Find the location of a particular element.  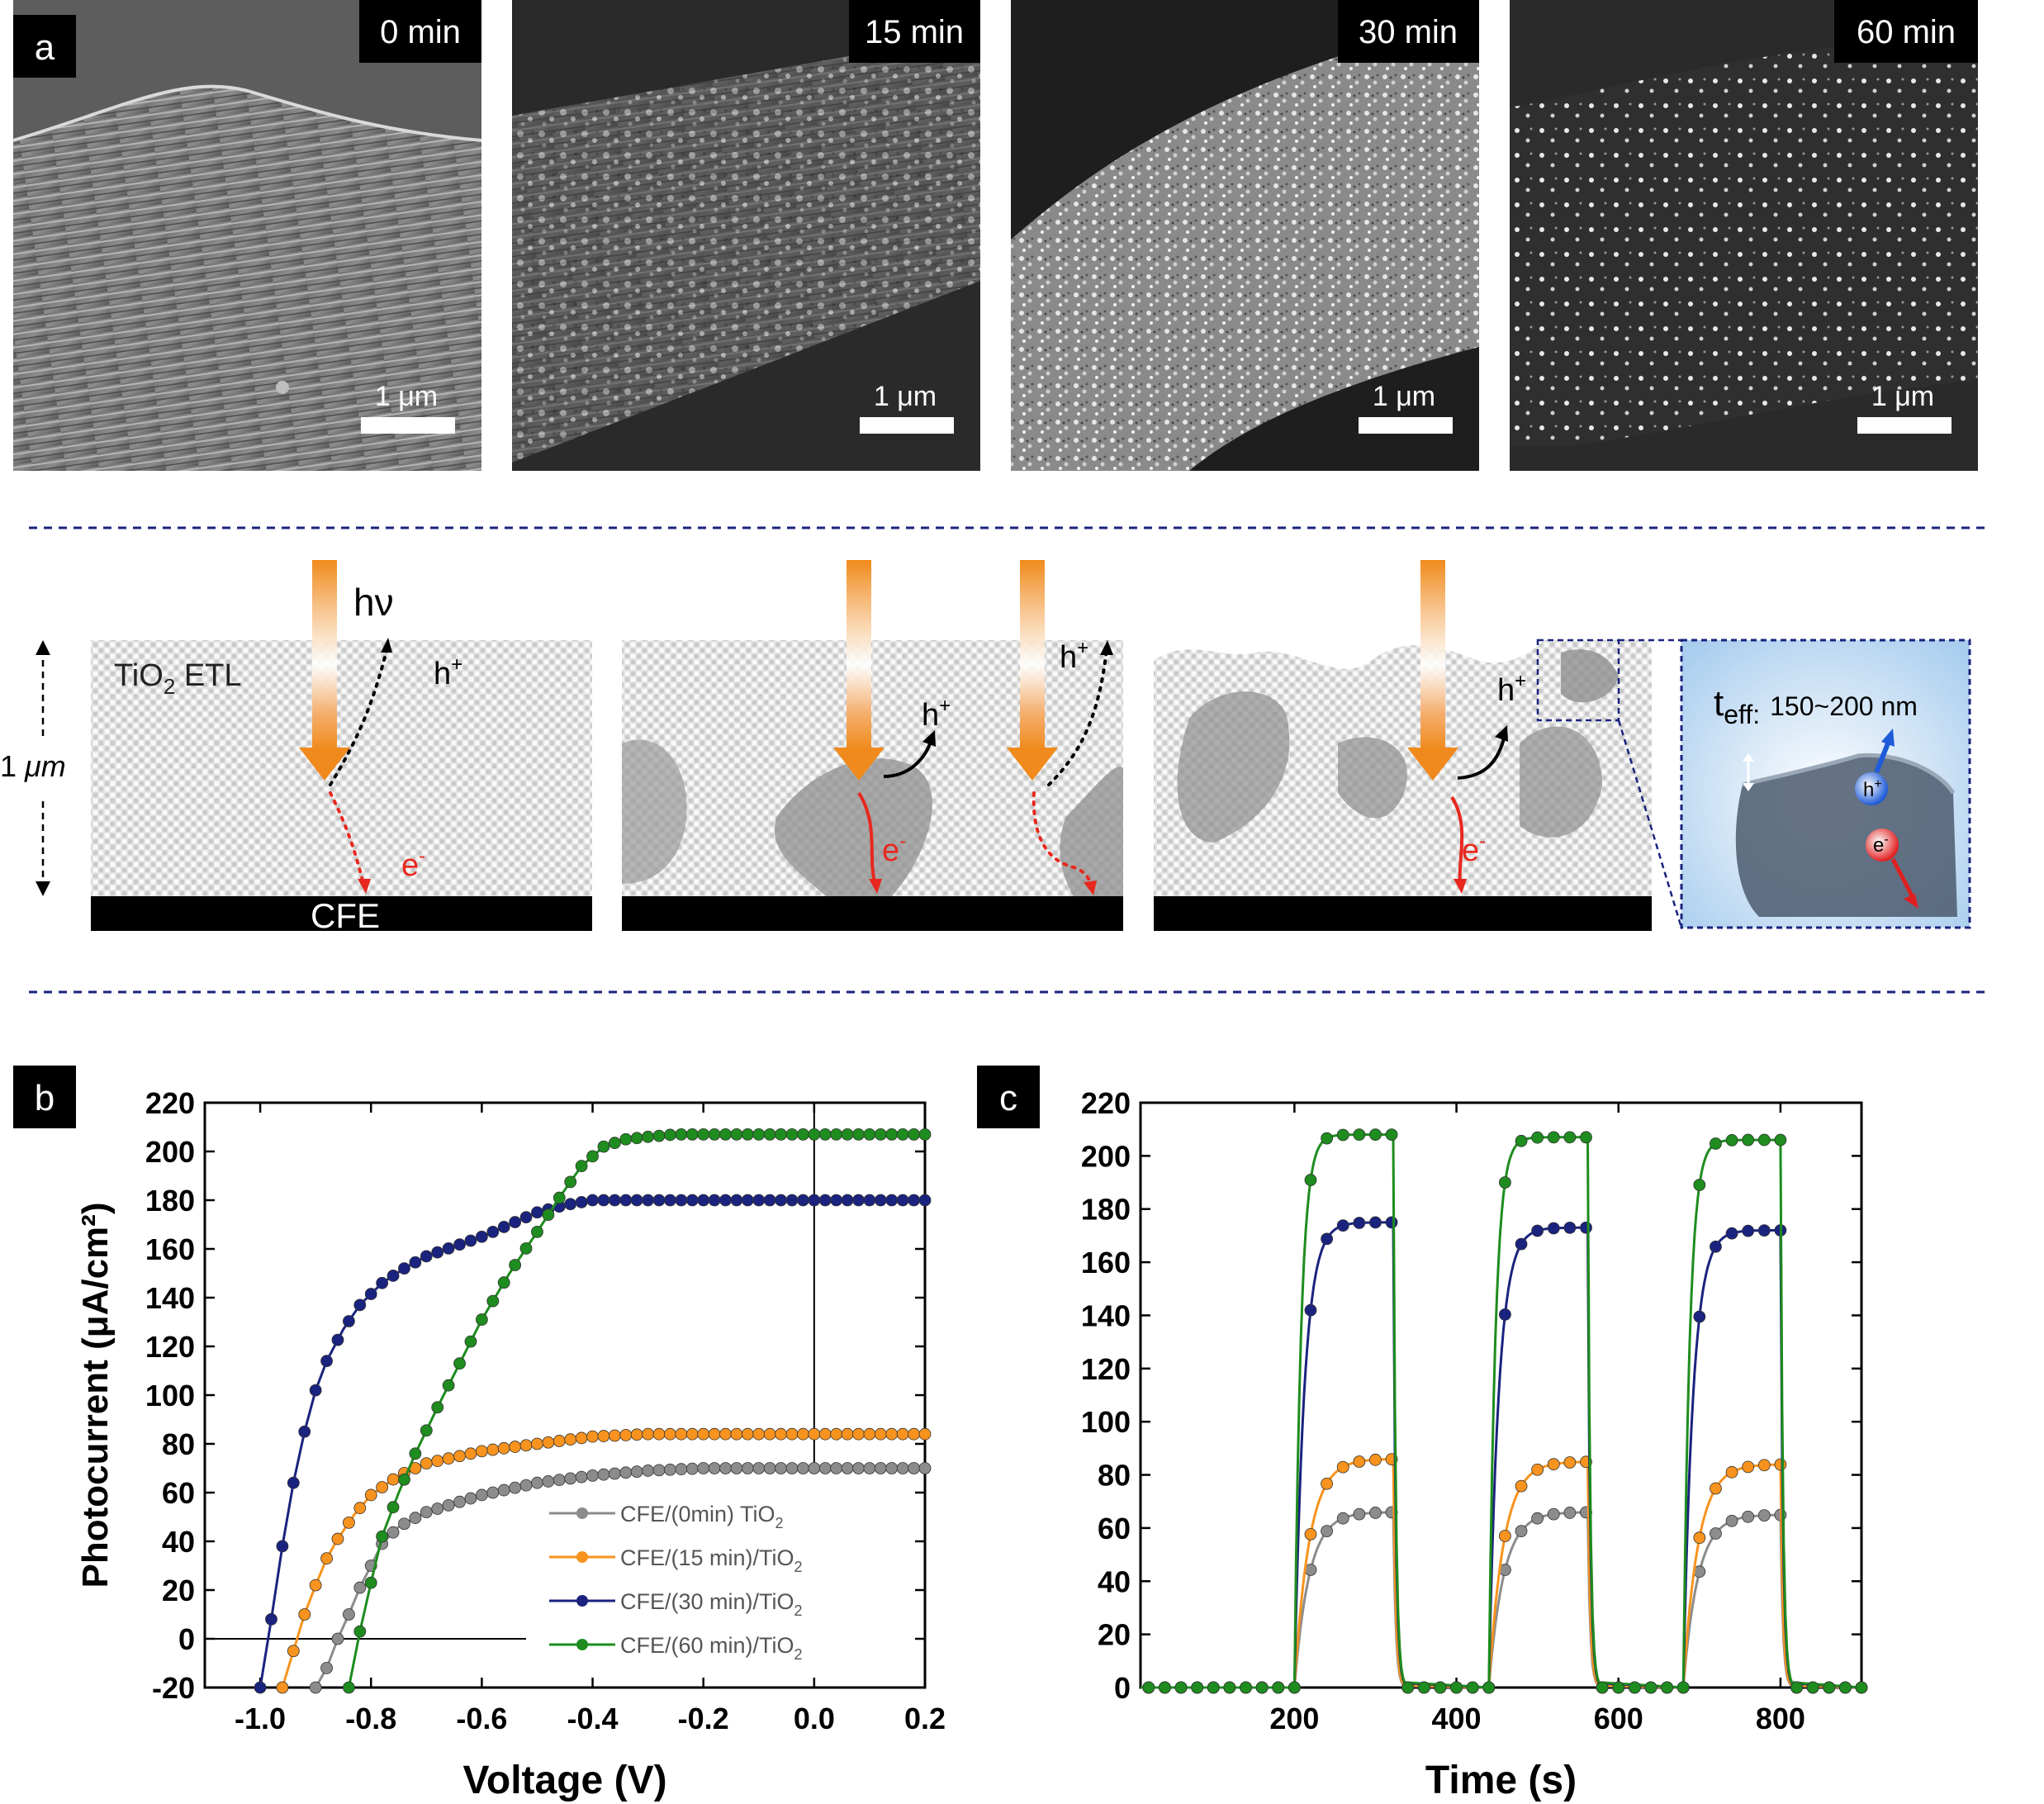

x-tick-label: 800 is located at coordinates (1780, 1718).